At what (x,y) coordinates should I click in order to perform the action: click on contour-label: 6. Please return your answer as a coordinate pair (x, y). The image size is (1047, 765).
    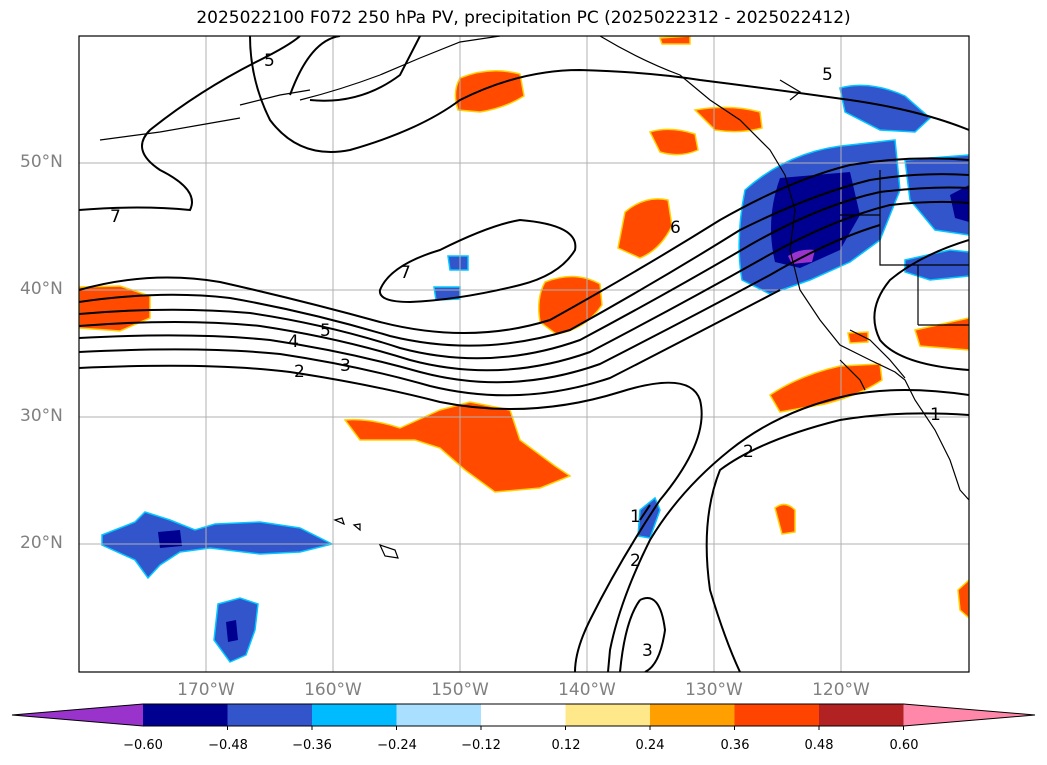
    Looking at the image, I should click on (675, 228).